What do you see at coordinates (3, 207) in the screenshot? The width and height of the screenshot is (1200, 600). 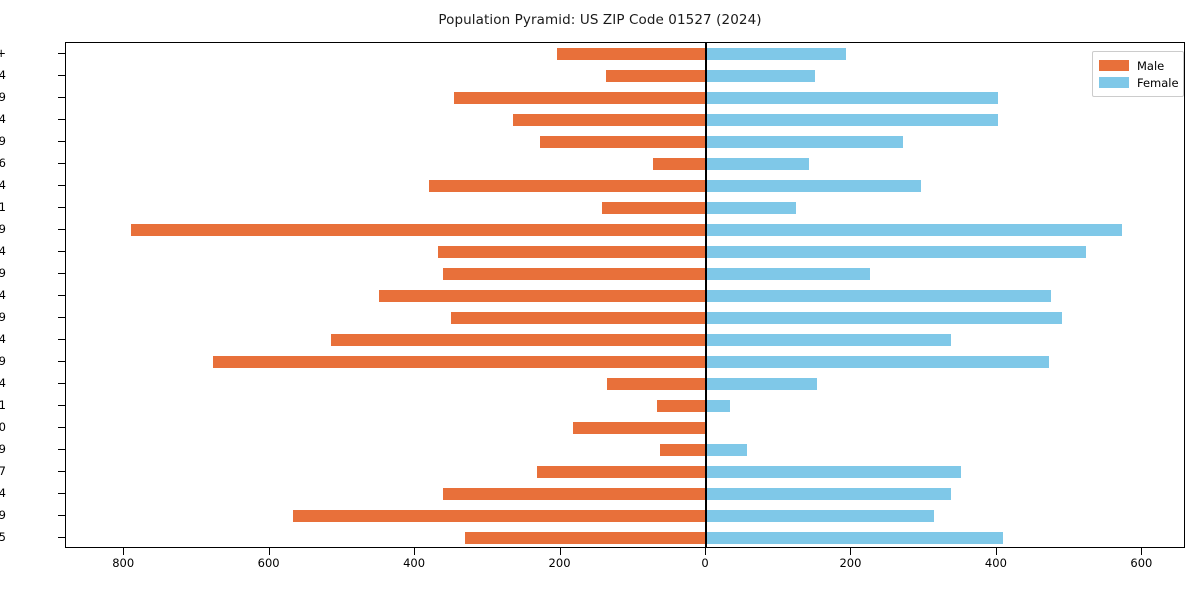 I see `y-axis-tick-label: 60-61` at bounding box center [3, 207].